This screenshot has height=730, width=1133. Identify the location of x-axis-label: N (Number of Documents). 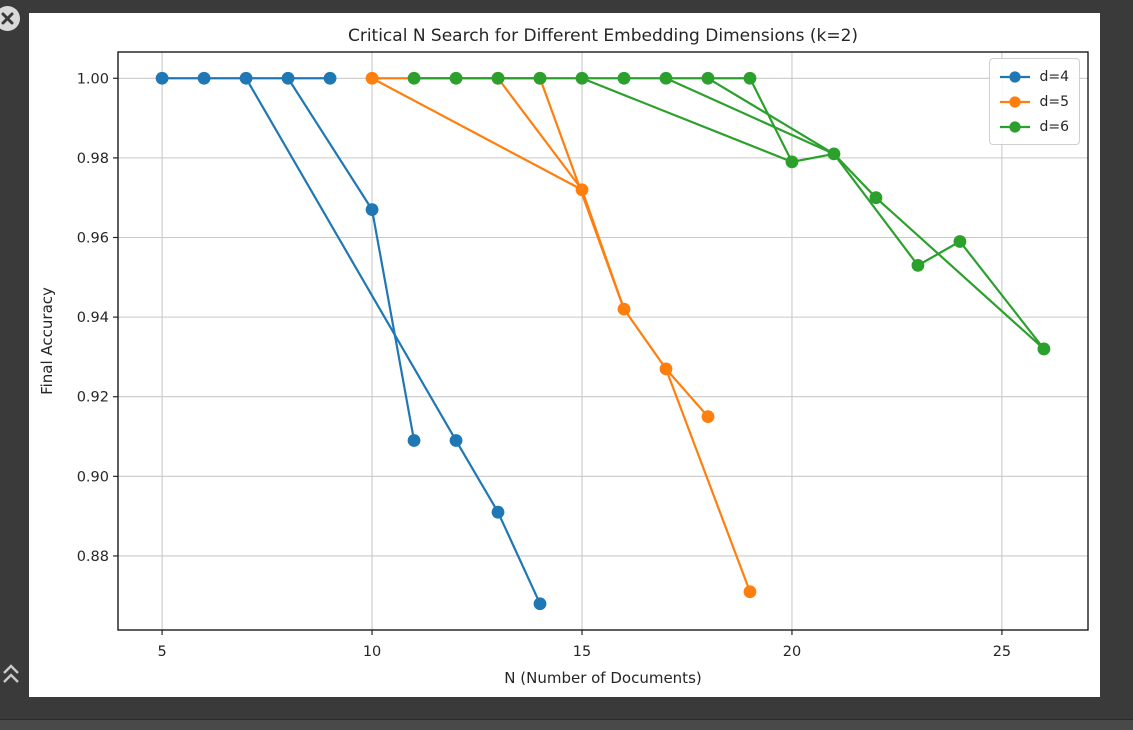
(603, 678).